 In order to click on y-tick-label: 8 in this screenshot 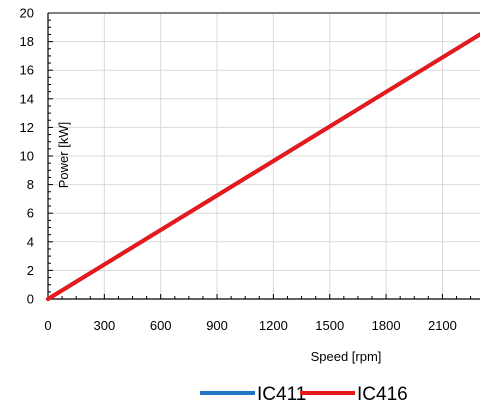, I will do `click(30, 184)`.